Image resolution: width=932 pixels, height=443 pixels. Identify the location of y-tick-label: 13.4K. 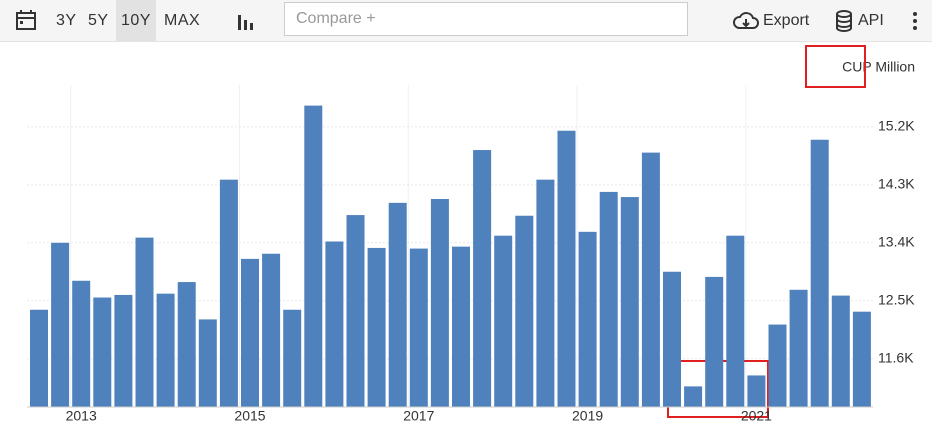
(896, 241).